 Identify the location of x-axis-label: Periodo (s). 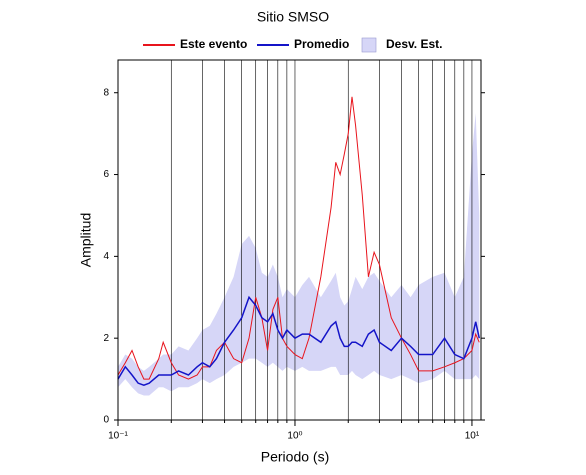
(295, 457).